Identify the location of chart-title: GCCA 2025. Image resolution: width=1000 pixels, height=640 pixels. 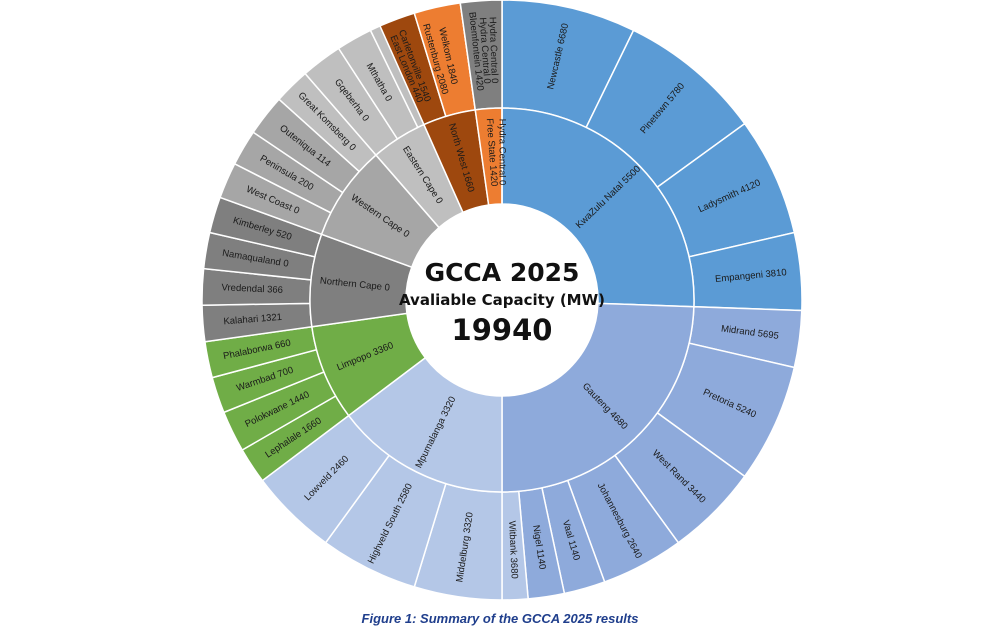
(502, 272).